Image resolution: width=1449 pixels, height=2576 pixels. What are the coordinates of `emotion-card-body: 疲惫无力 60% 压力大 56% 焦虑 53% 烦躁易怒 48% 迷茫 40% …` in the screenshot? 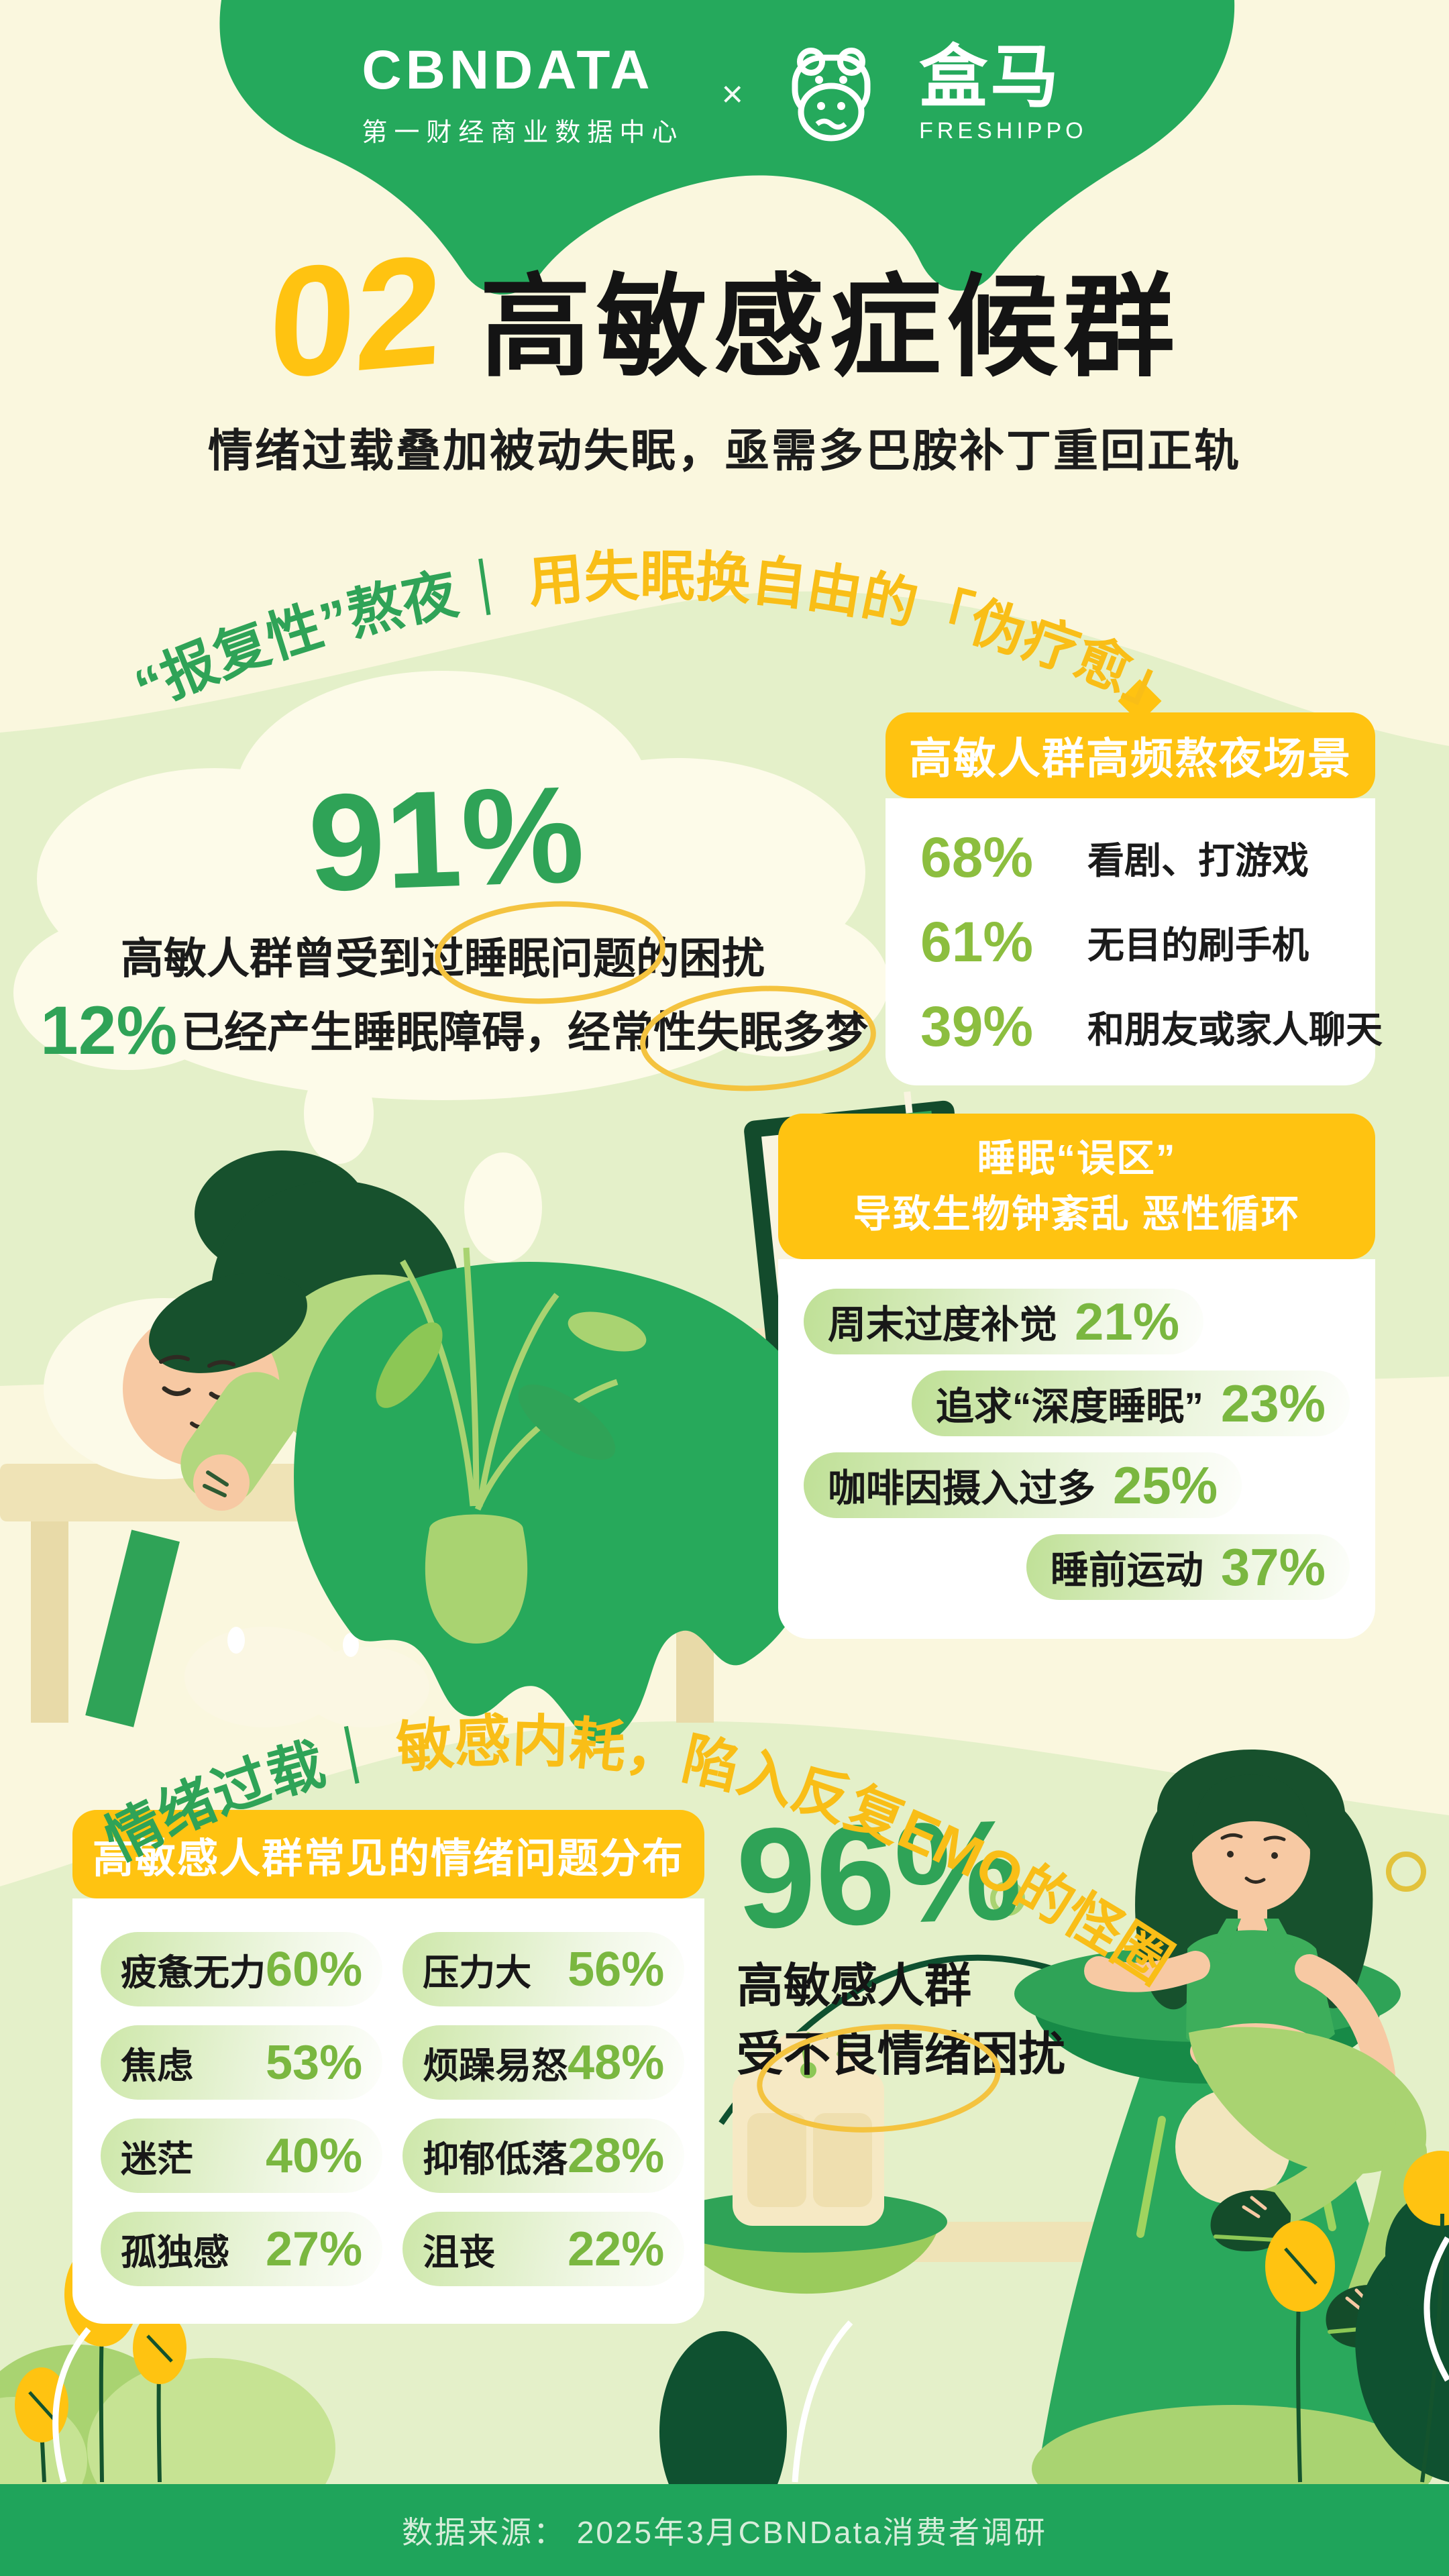 It's located at (388, 2111).